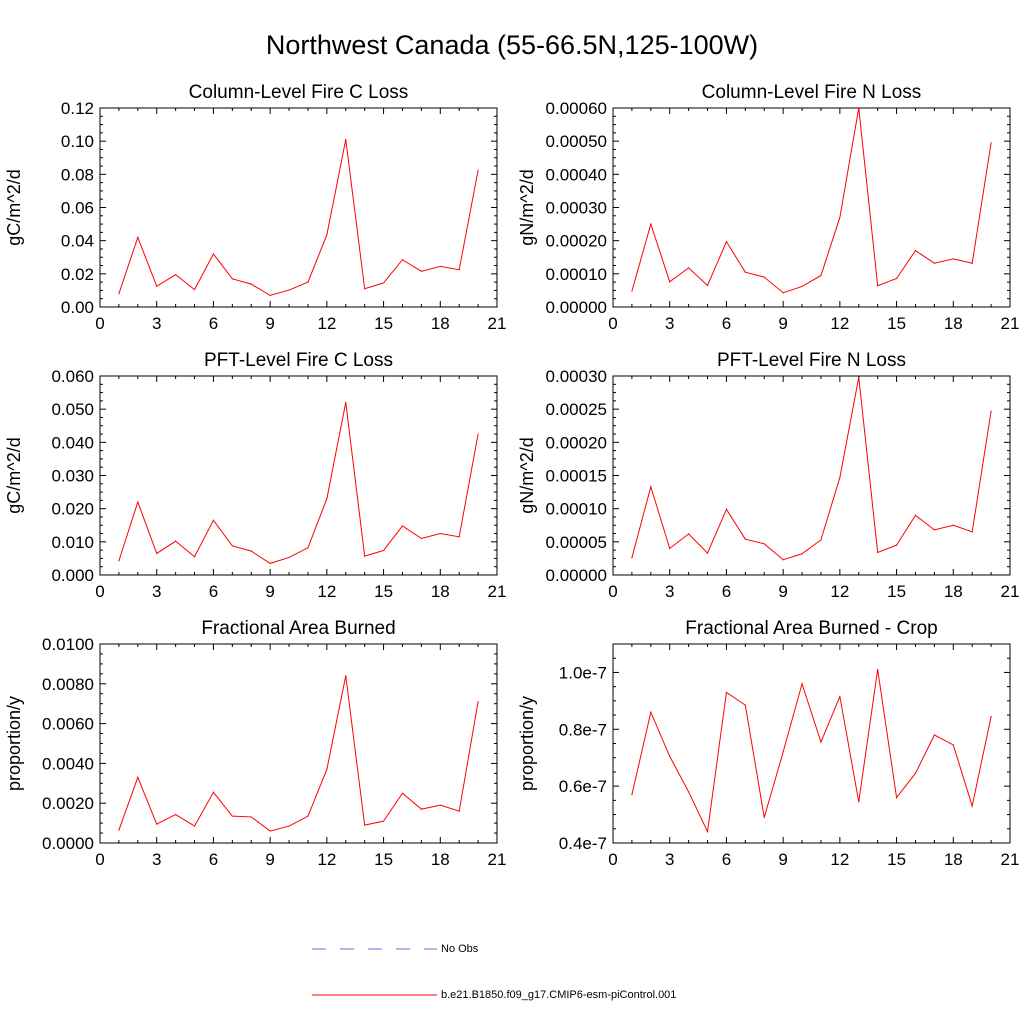 Image resolution: width=1024 pixels, height=1024 pixels. What do you see at coordinates (77, 307) in the screenshot?
I see `y-tick-label: 0.00` at bounding box center [77, 307].